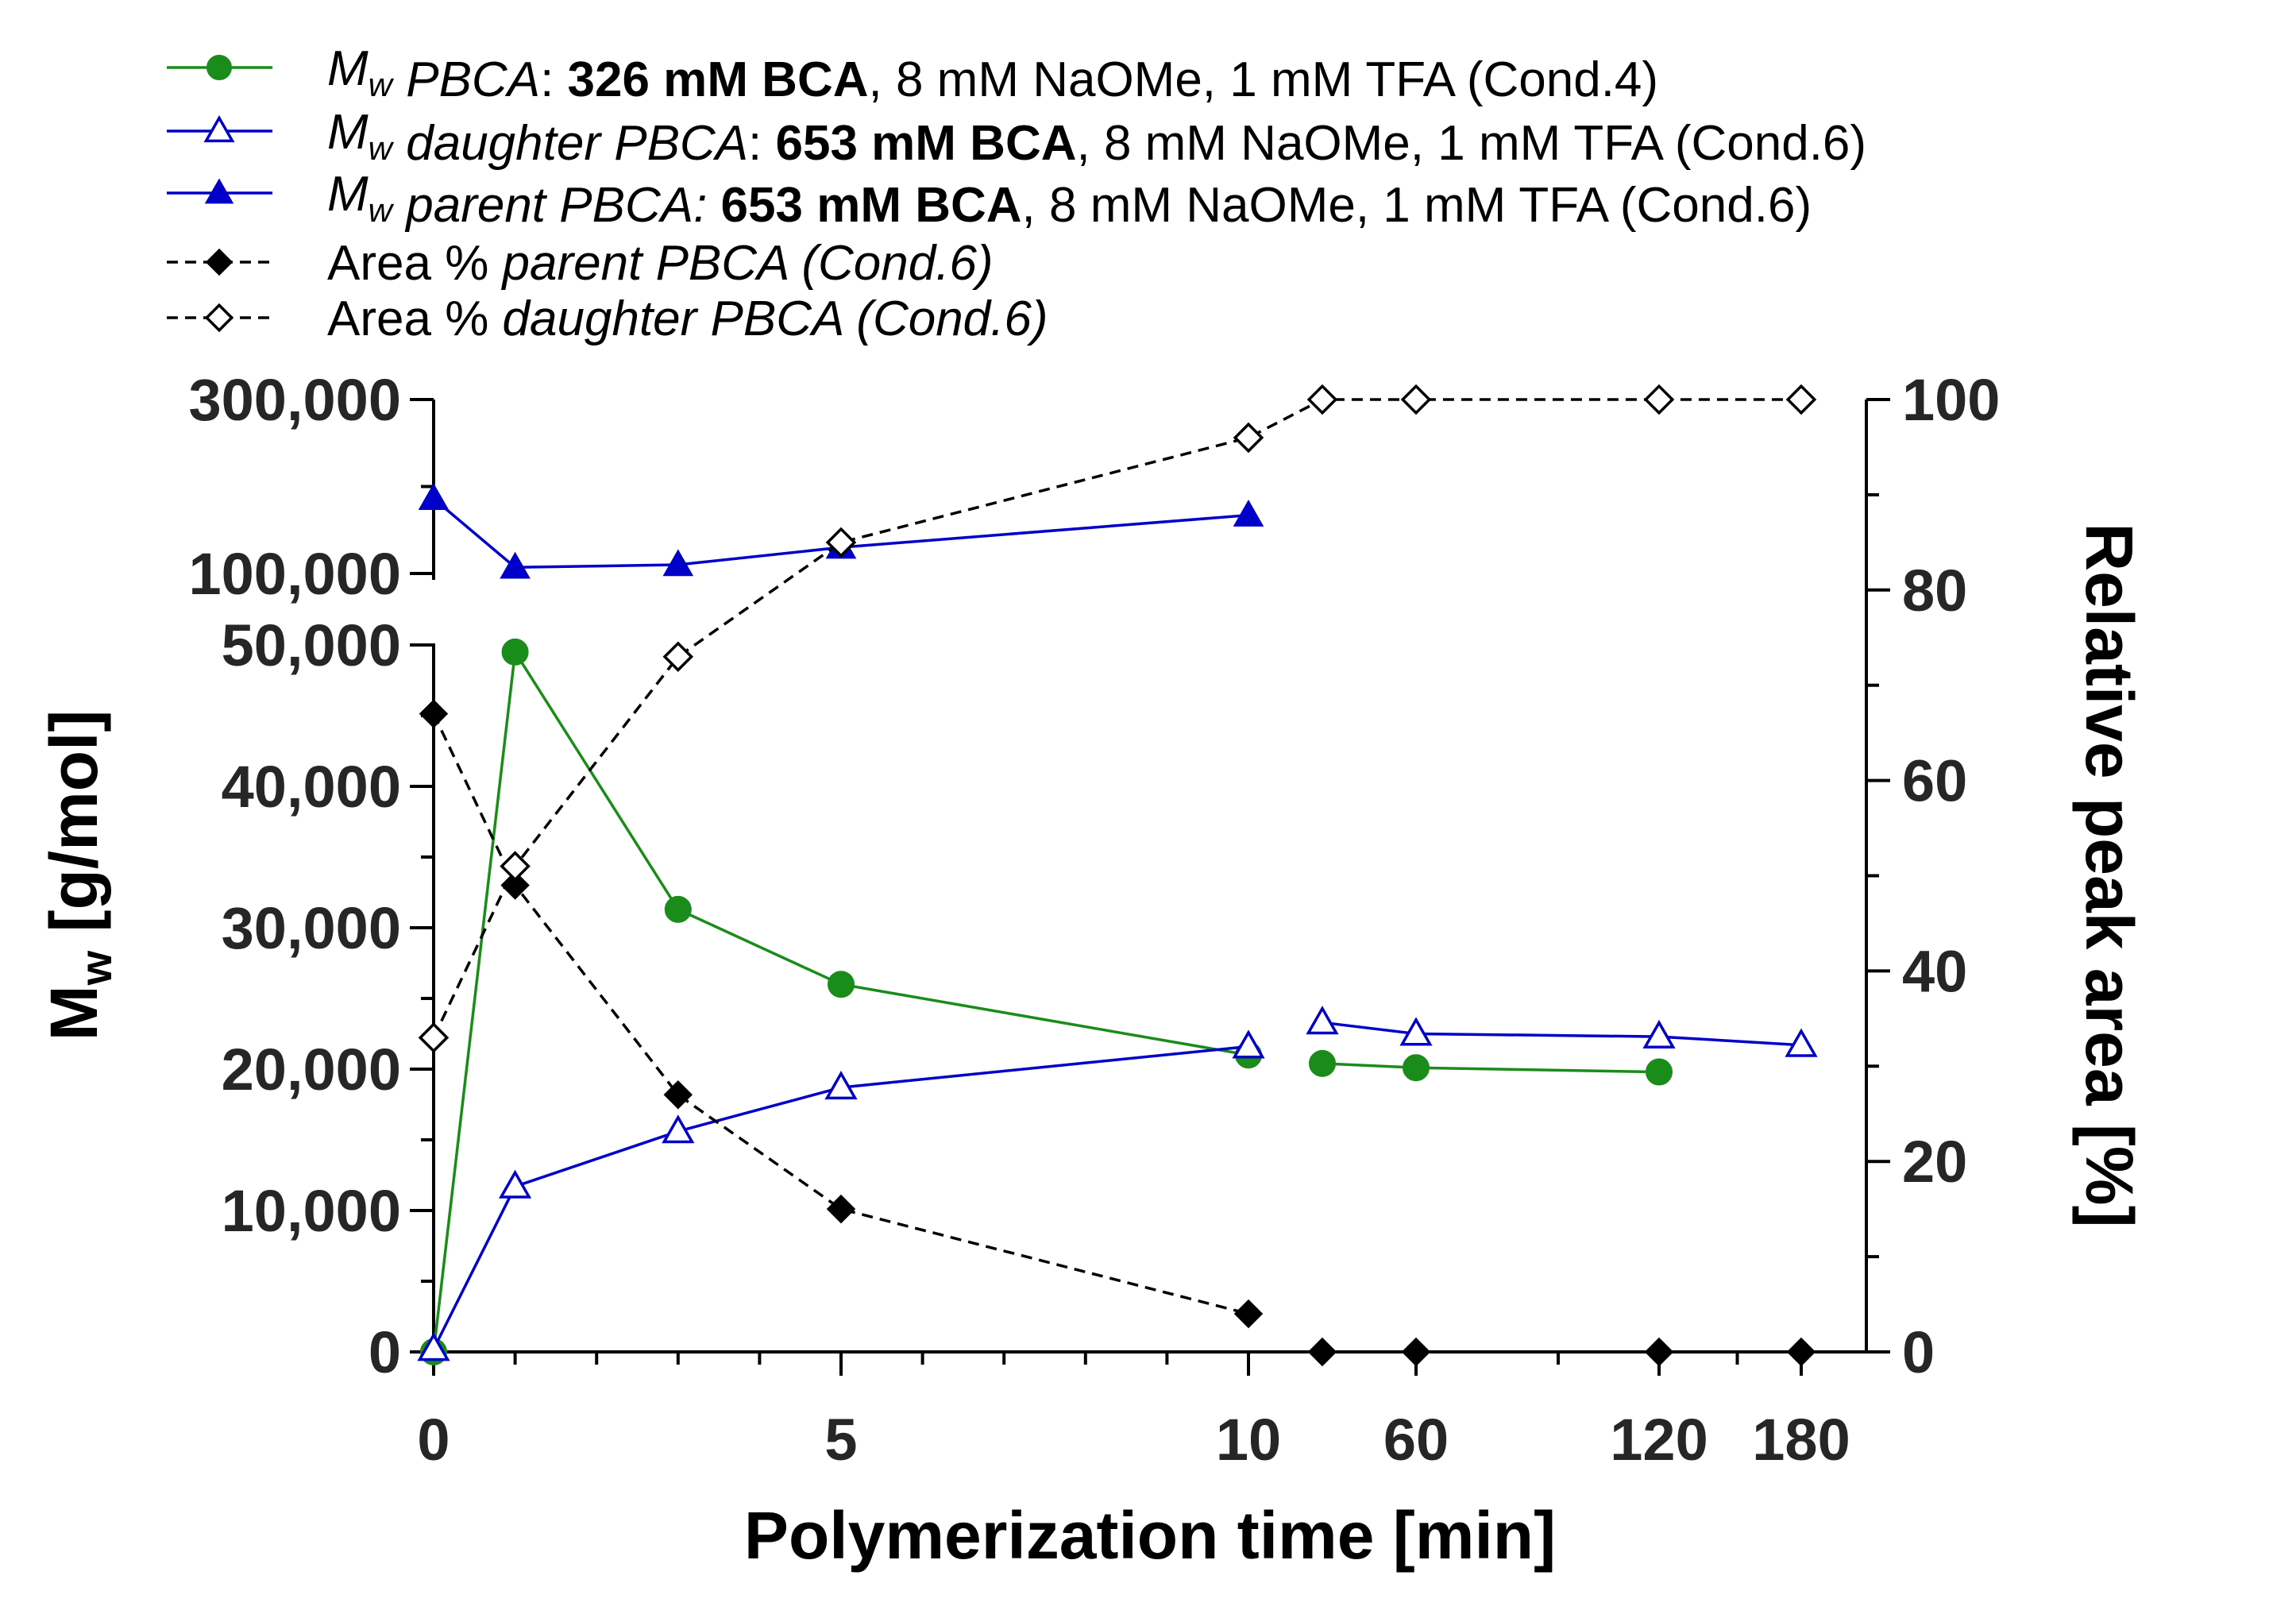 Image resolution: width=2296 pixels, height=1618 pixels. What do you see at coordinates (1659, 1440) in the screenshot?
I see `x-tick-label: 120` at bounding box center [1659, 1440].